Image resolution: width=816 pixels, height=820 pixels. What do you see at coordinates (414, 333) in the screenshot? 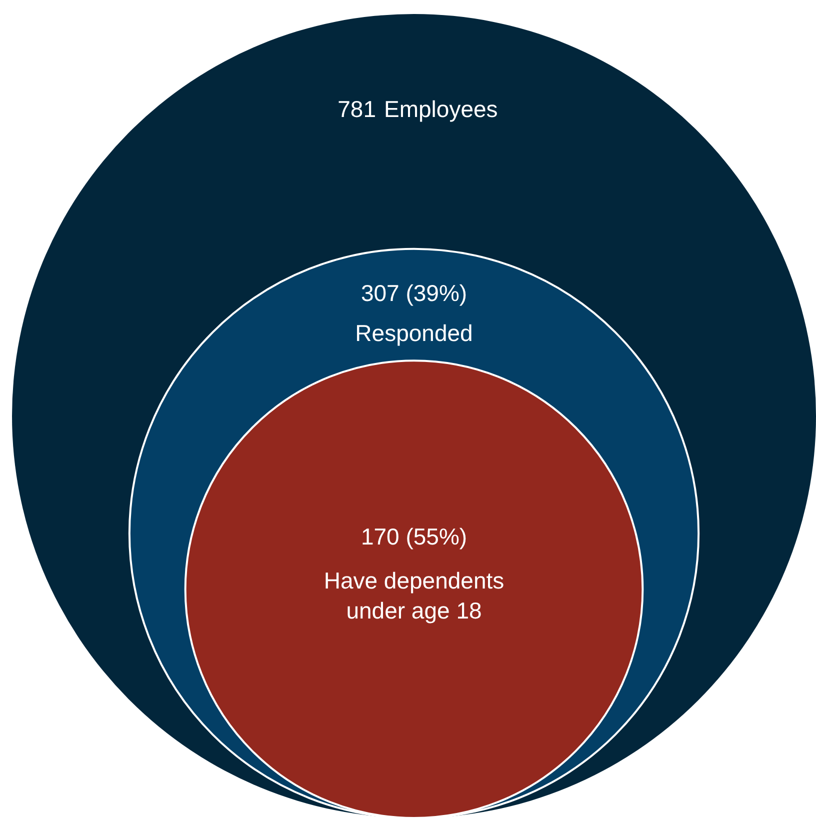
I see `category-label: Responded` at bounding box center [414, 333].